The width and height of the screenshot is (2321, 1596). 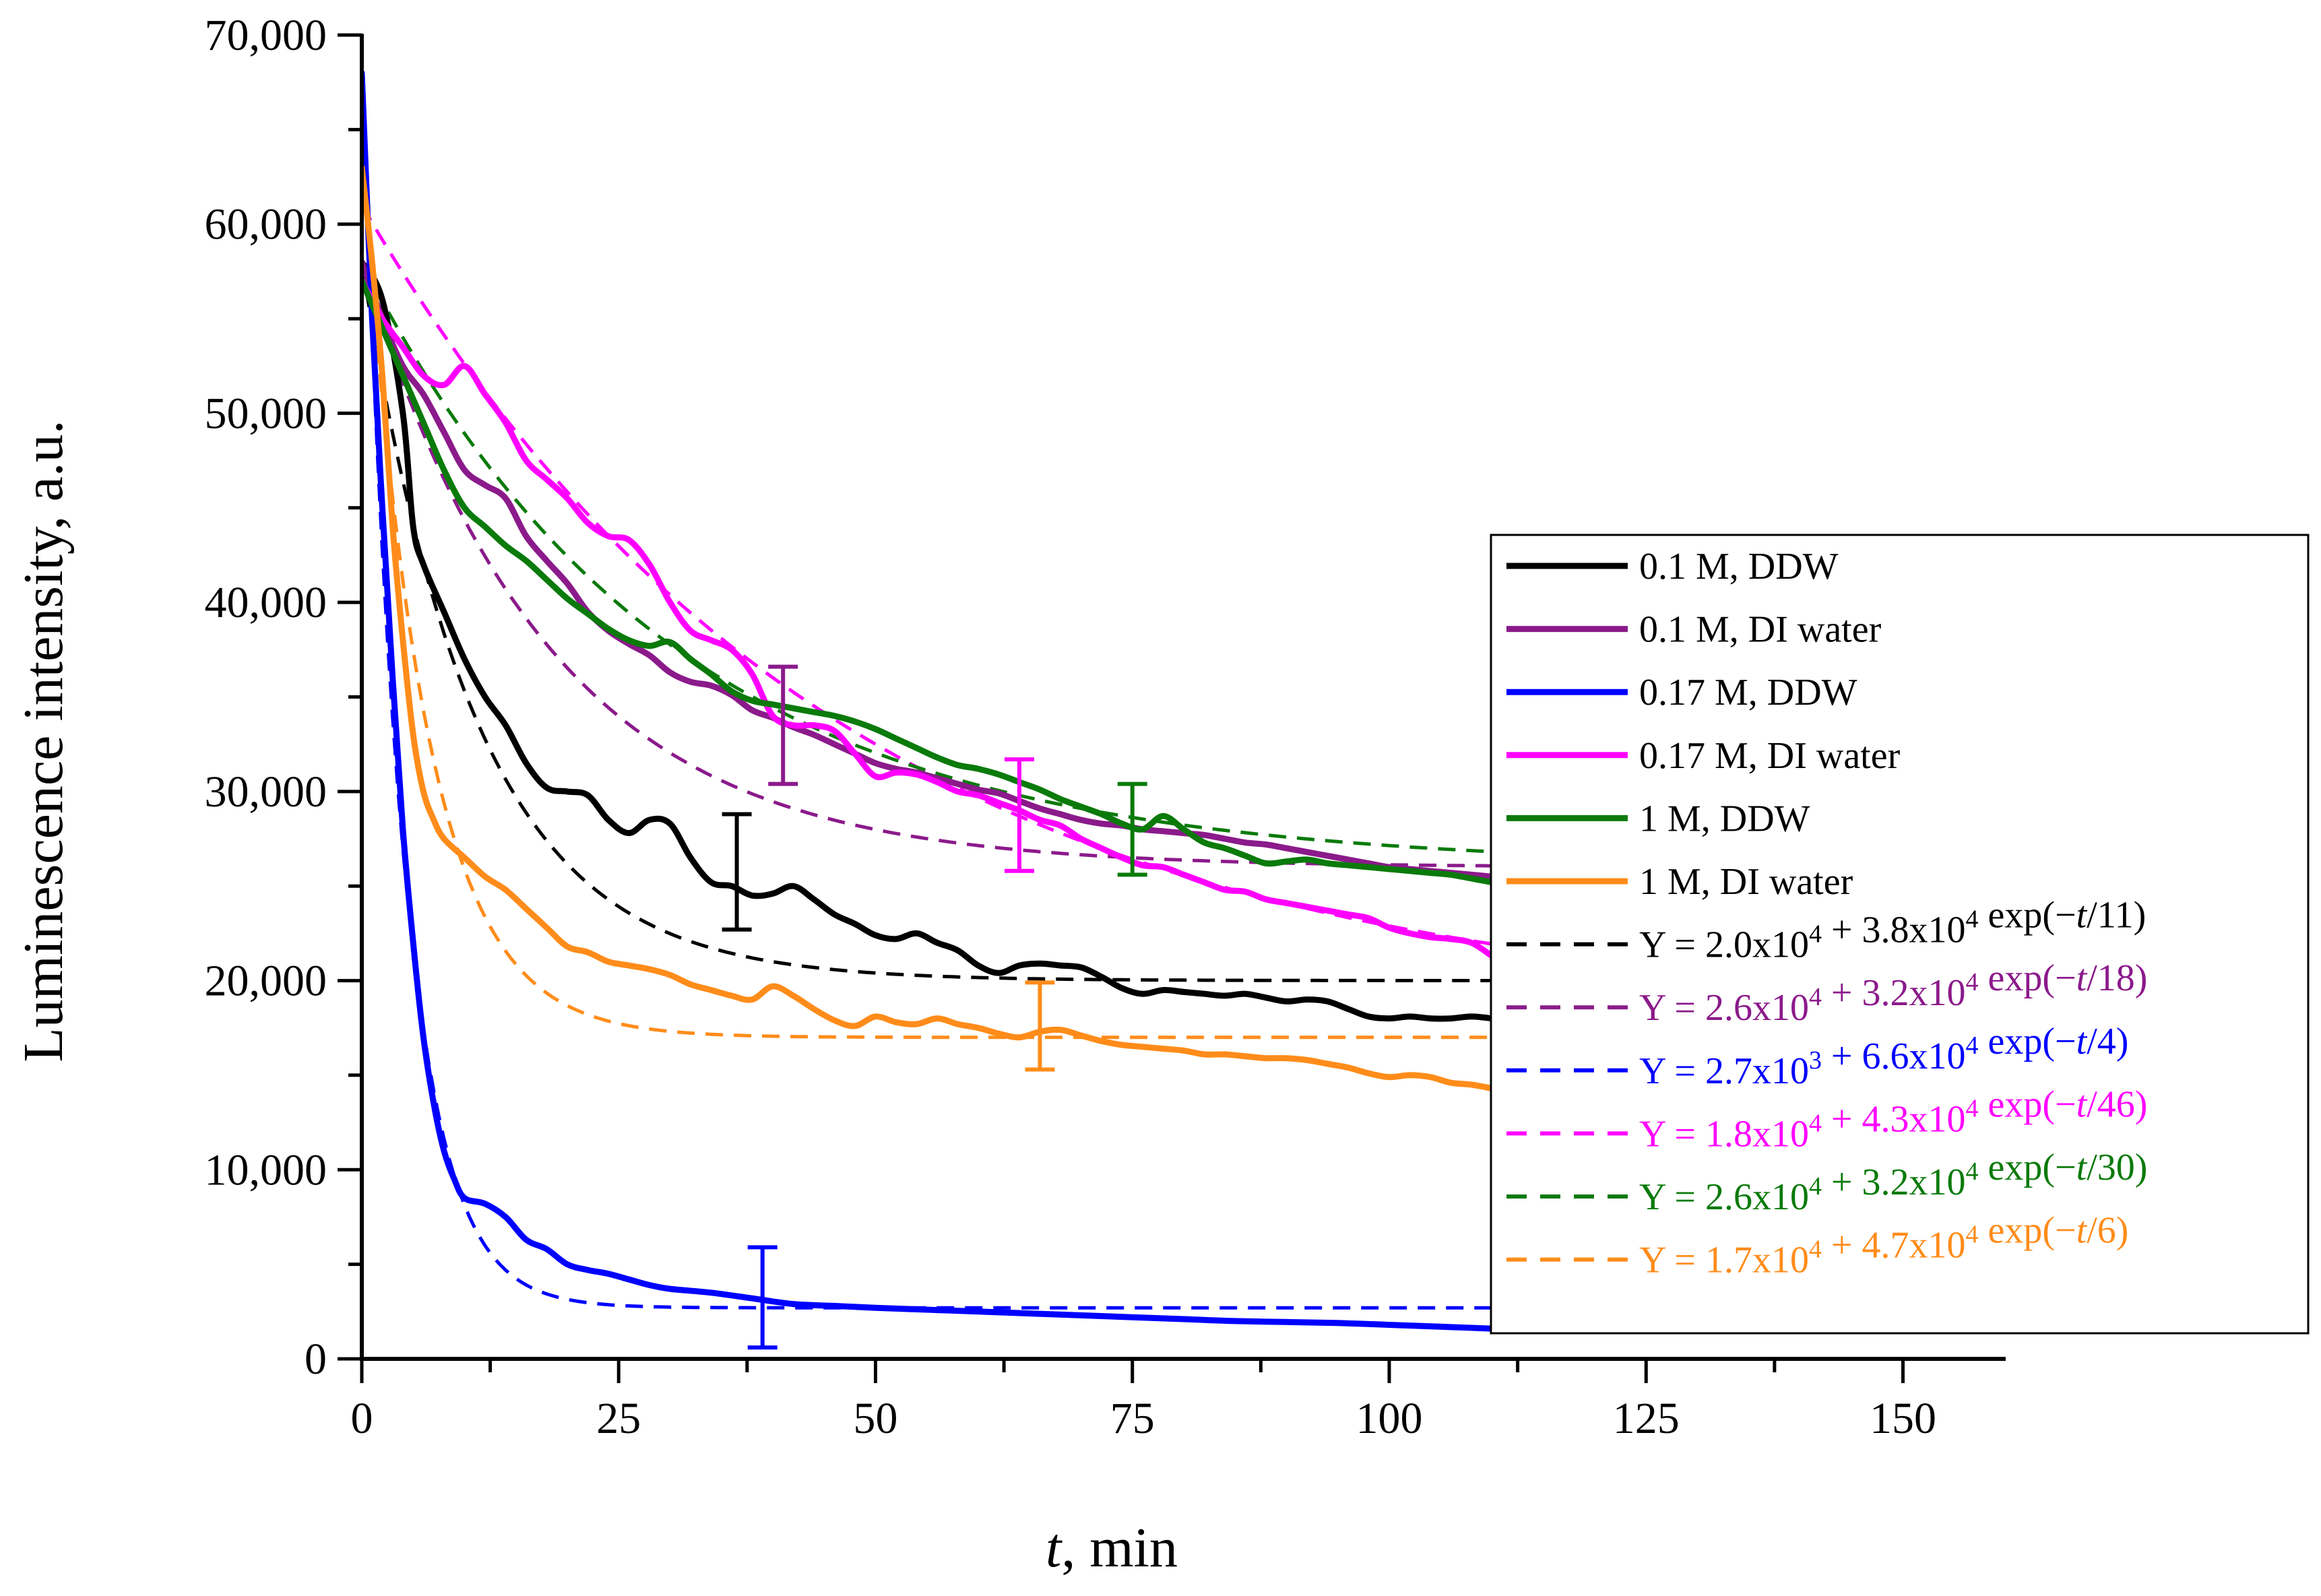 I want to click on legend-fit-label: Y = 2.0x104 + 3.8x104 exp(−t/11), so click(x=1893, y=930).